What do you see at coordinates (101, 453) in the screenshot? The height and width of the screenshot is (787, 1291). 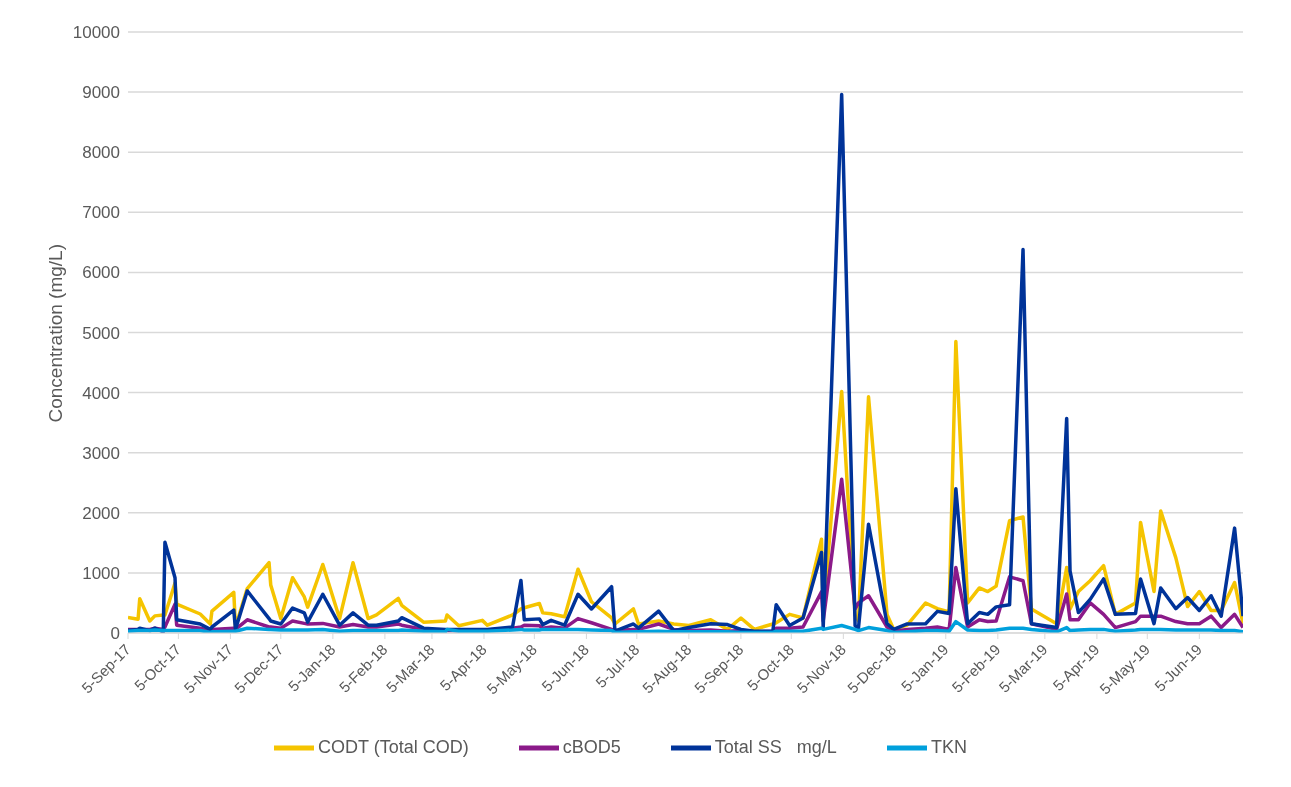 I see `y-tick-label: 3000` at bounding box center [101, 453].